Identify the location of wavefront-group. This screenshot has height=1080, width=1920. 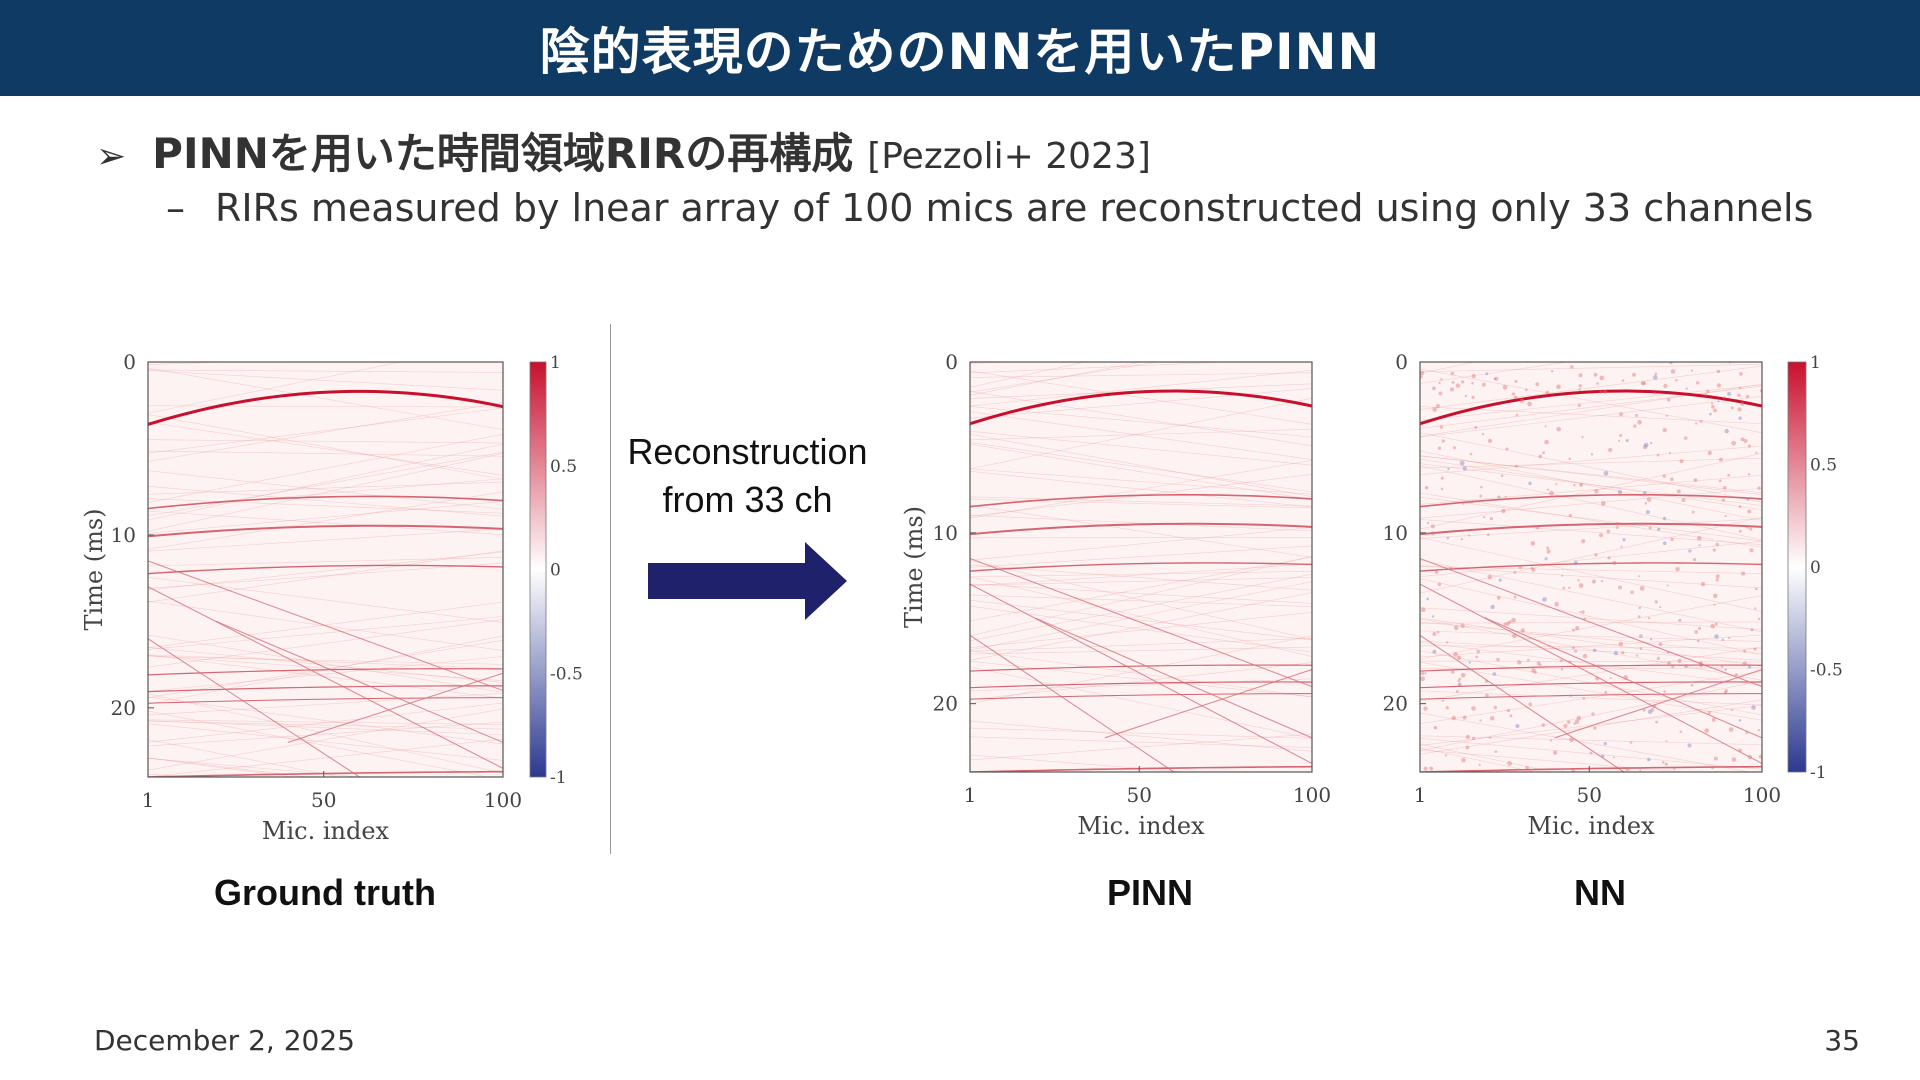
(325, 569).